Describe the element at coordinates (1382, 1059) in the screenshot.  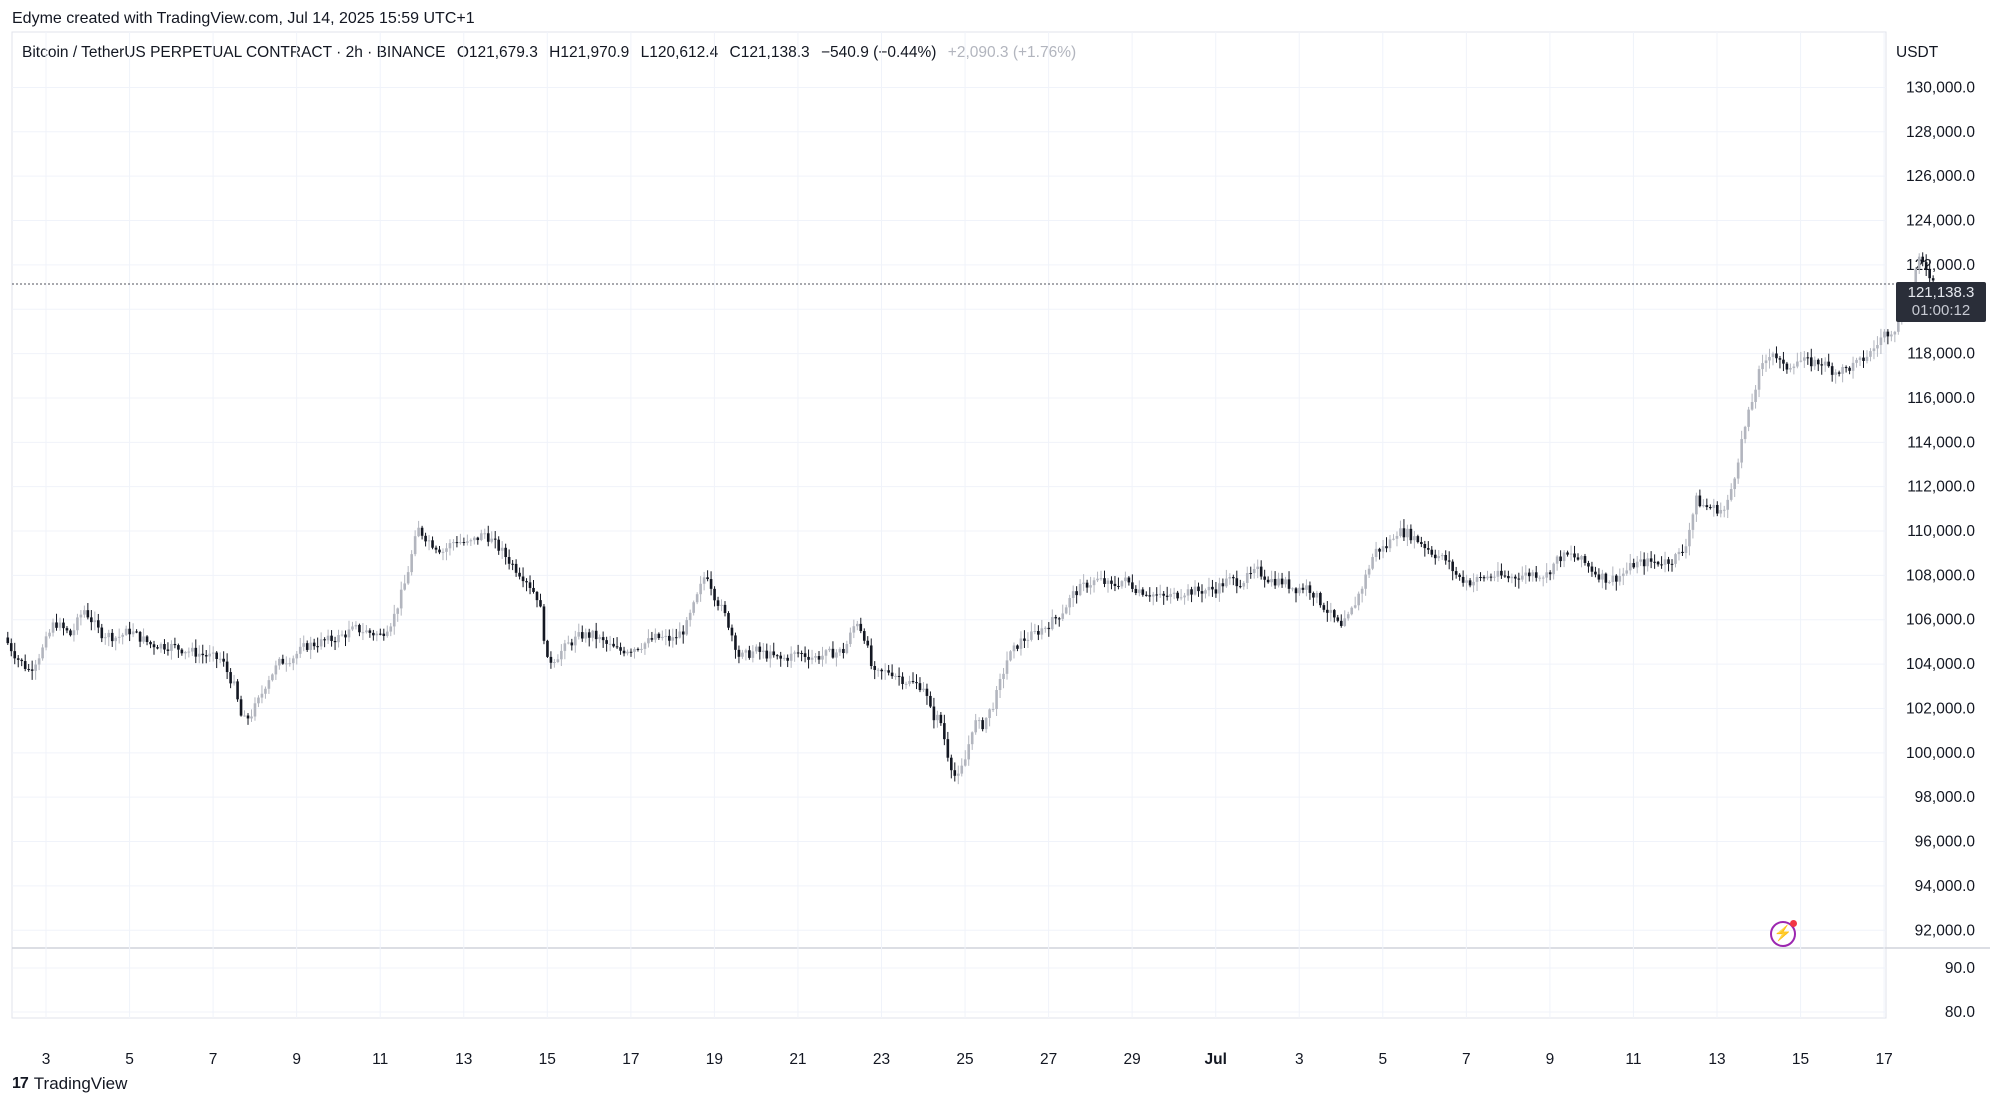
I see `time-tick-label: 5` at that location.